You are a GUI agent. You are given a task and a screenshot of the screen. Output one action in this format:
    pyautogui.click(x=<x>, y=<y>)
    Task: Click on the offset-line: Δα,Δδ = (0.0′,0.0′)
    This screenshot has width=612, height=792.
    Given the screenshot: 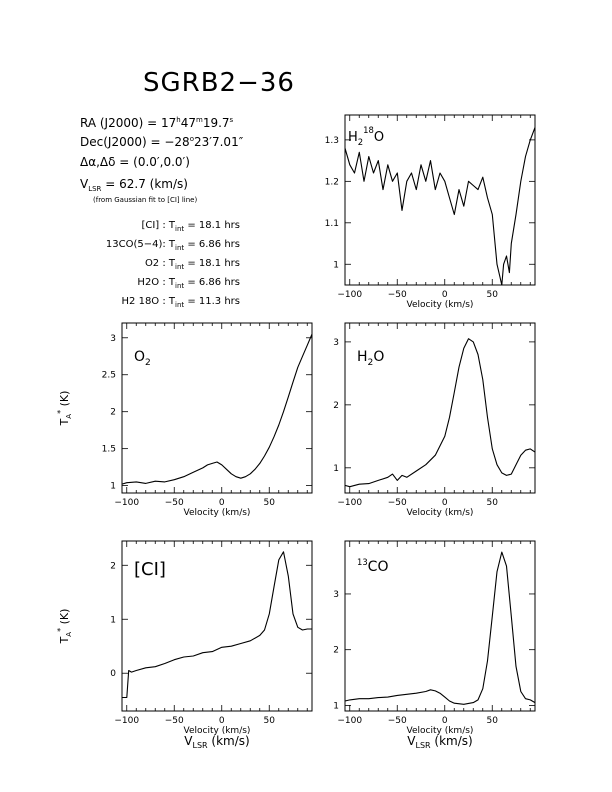 What is the action you would take?
    pyautogui.click(x=135, y=162)
    